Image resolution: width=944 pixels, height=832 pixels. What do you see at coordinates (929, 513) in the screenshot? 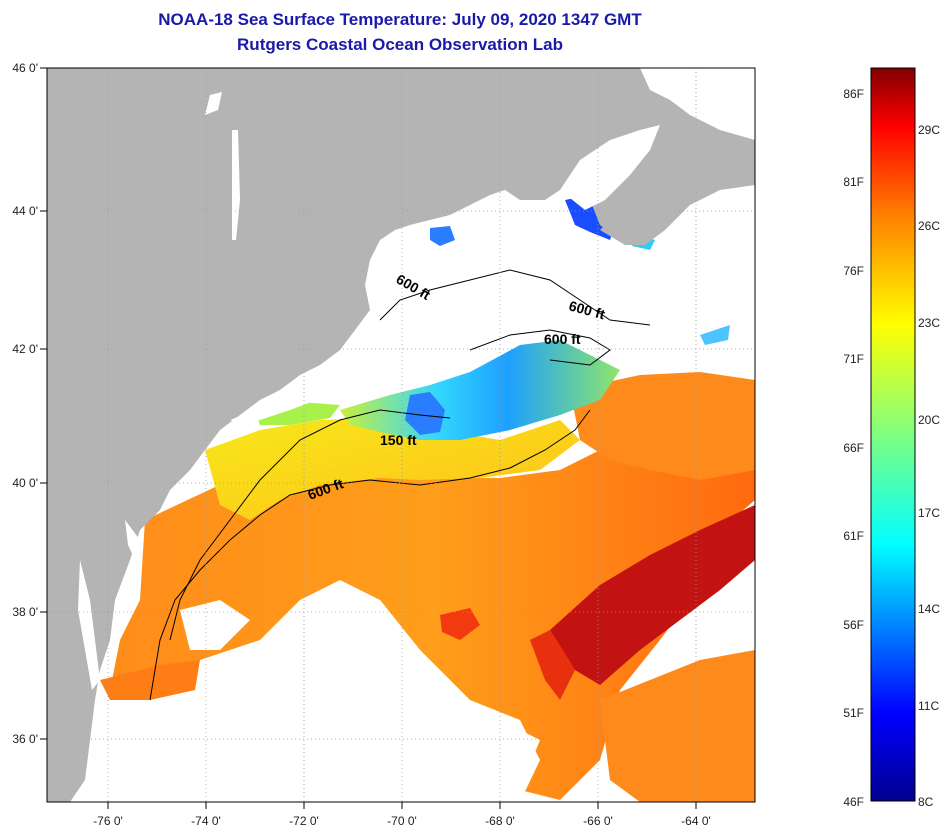
I see `cb-c-17: 17C` at bounding box center [929, 513].